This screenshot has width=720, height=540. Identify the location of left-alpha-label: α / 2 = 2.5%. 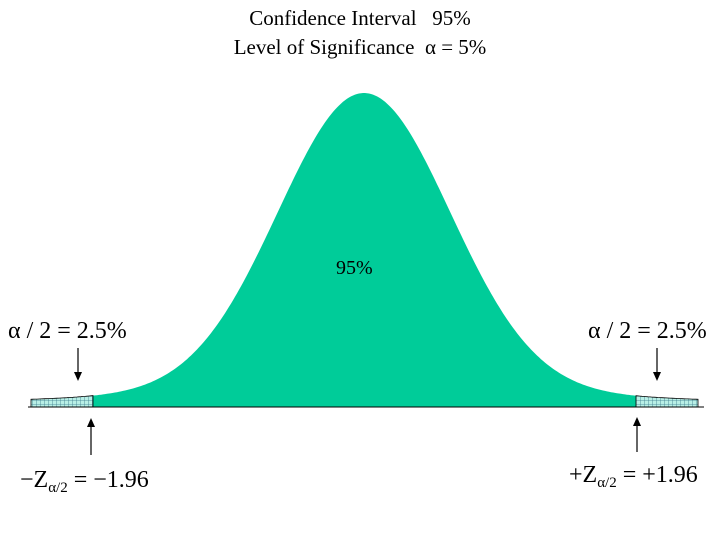
(67, 331).